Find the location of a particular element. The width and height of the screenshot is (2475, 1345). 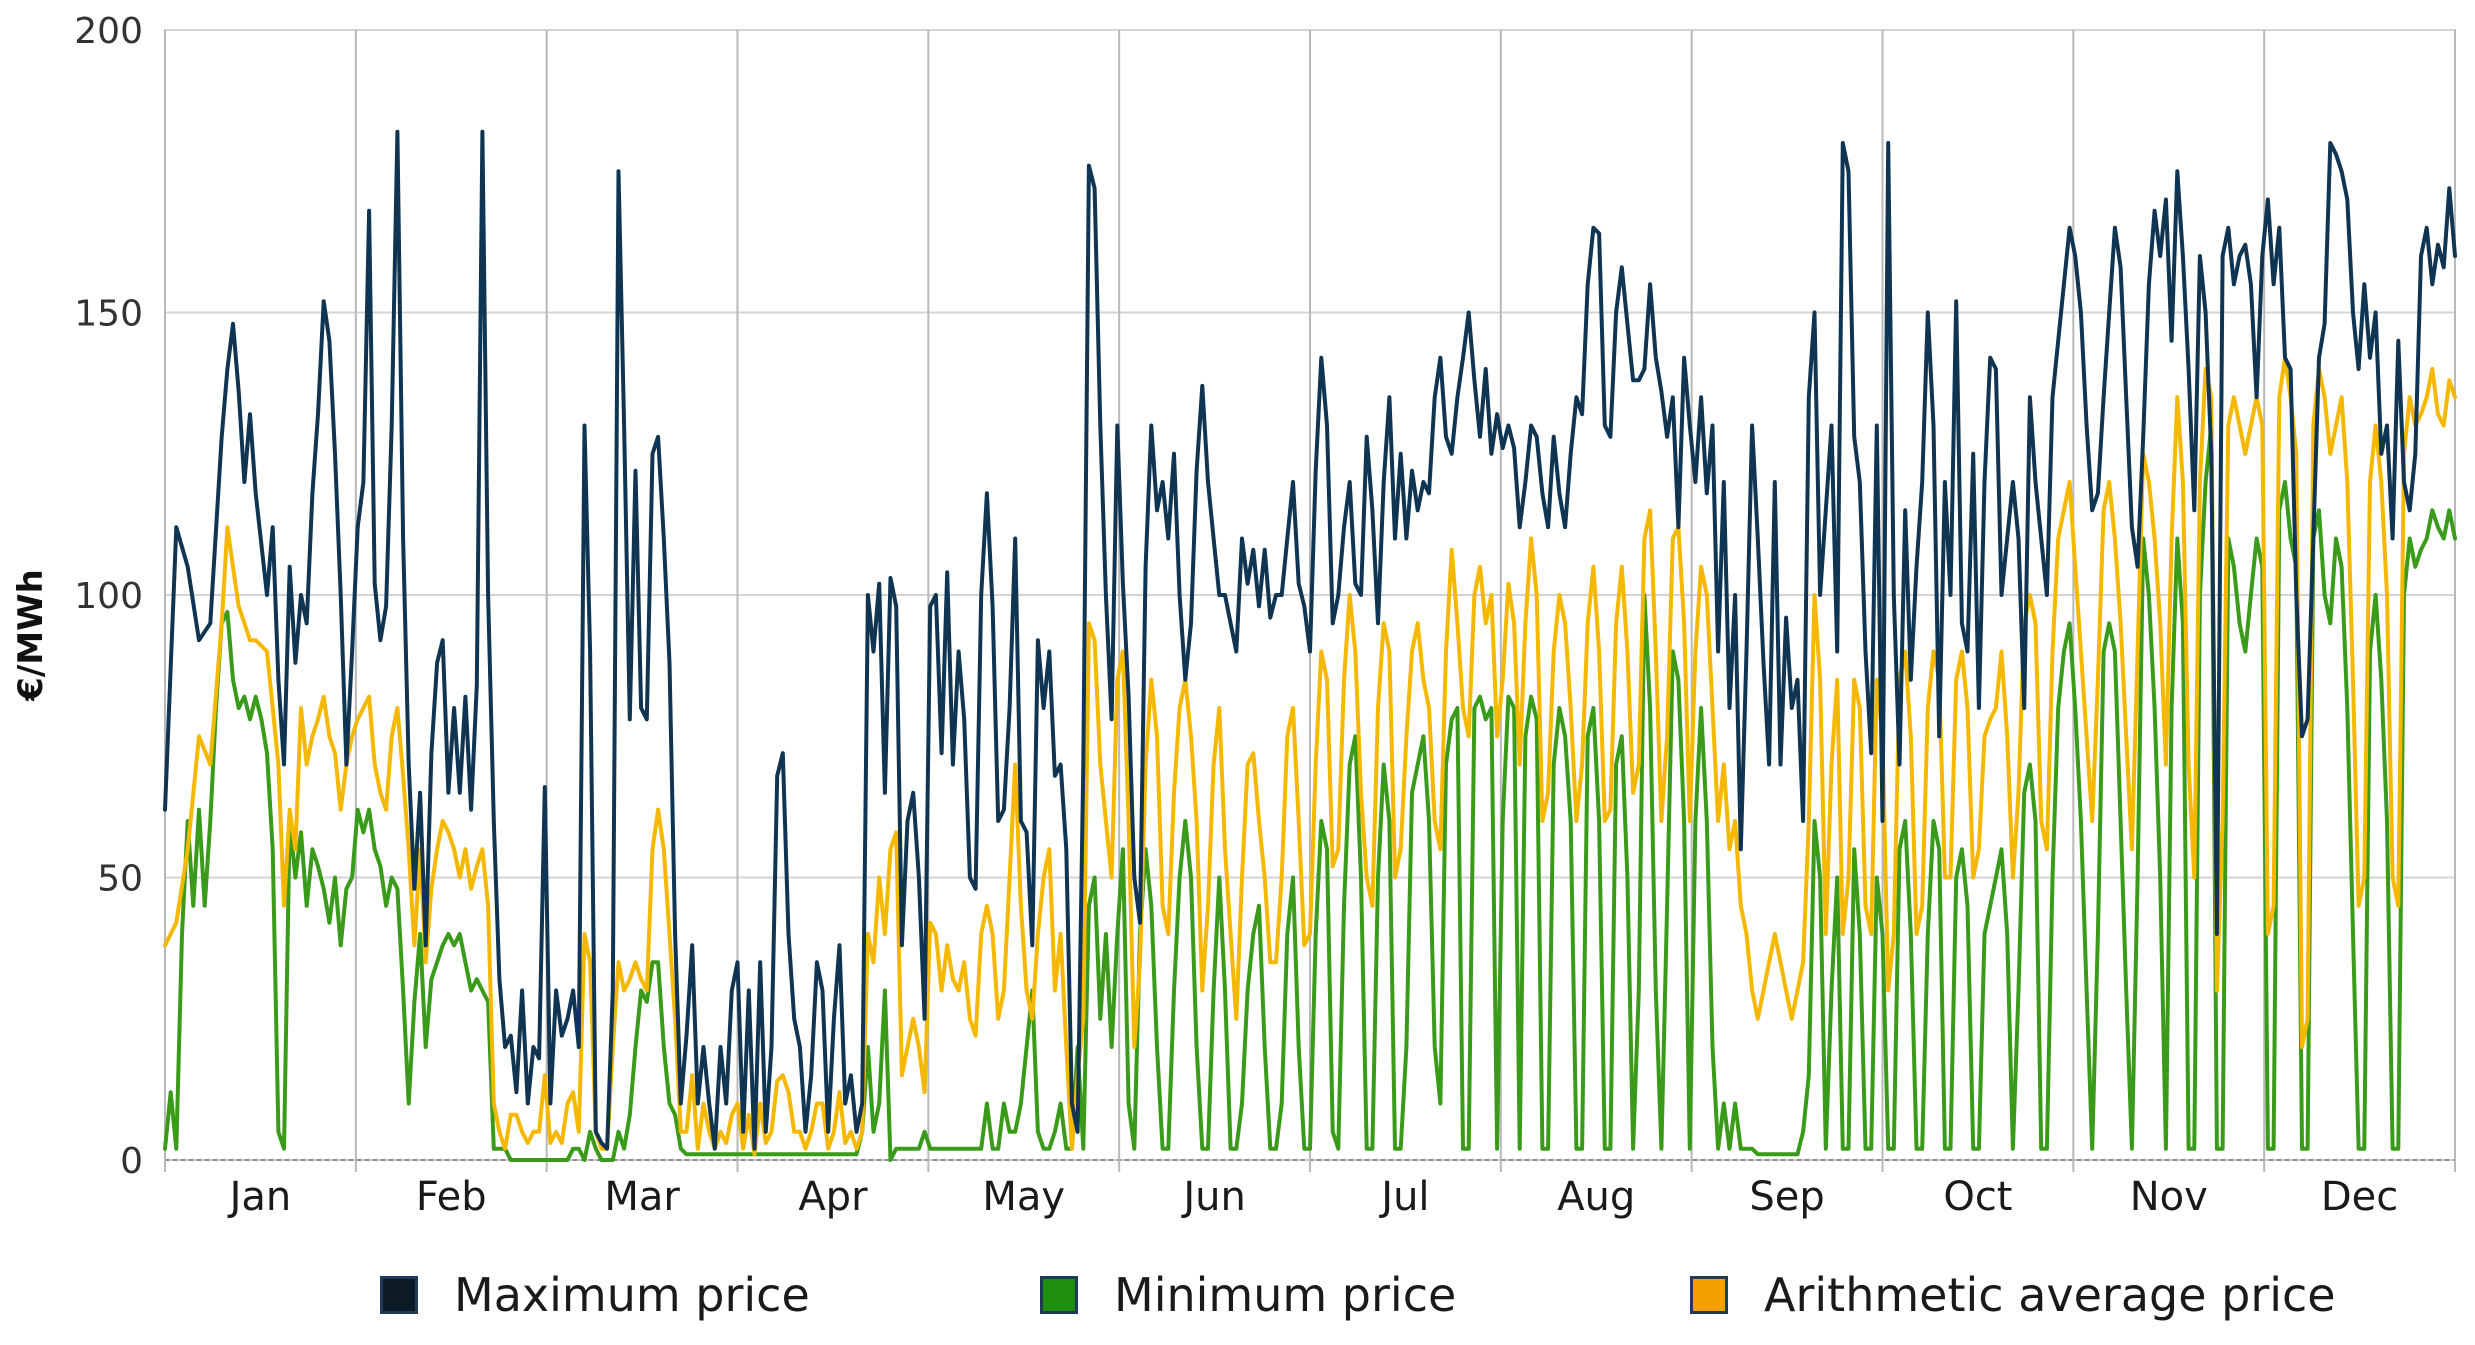

x-tick-label: Aug is located at coordinates (1596, 1197).